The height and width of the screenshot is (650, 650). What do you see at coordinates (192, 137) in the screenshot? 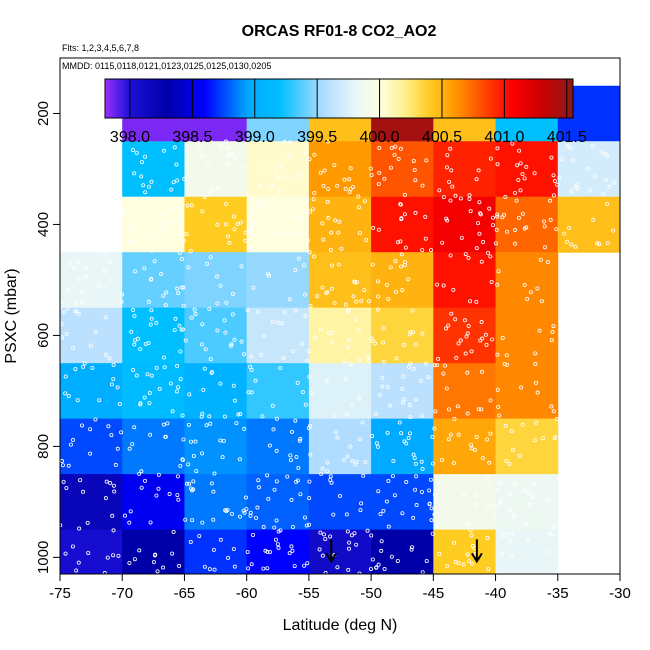
I see `colorbar-tick-label-1: 398.5` at bounding box center [192, 137].